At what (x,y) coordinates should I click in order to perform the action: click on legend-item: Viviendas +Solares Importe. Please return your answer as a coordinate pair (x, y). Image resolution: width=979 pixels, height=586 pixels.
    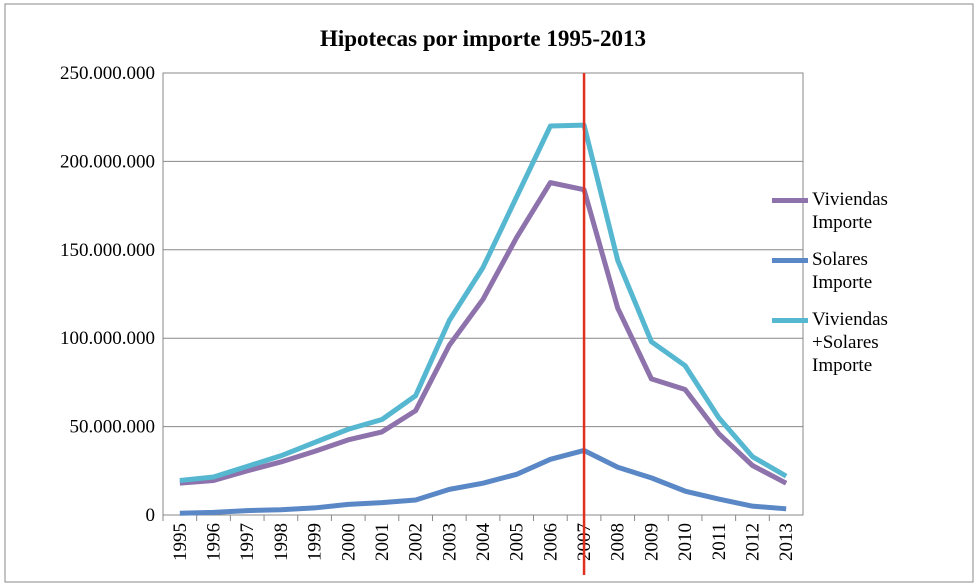
    Looking at the image, I should click on (832, 342).